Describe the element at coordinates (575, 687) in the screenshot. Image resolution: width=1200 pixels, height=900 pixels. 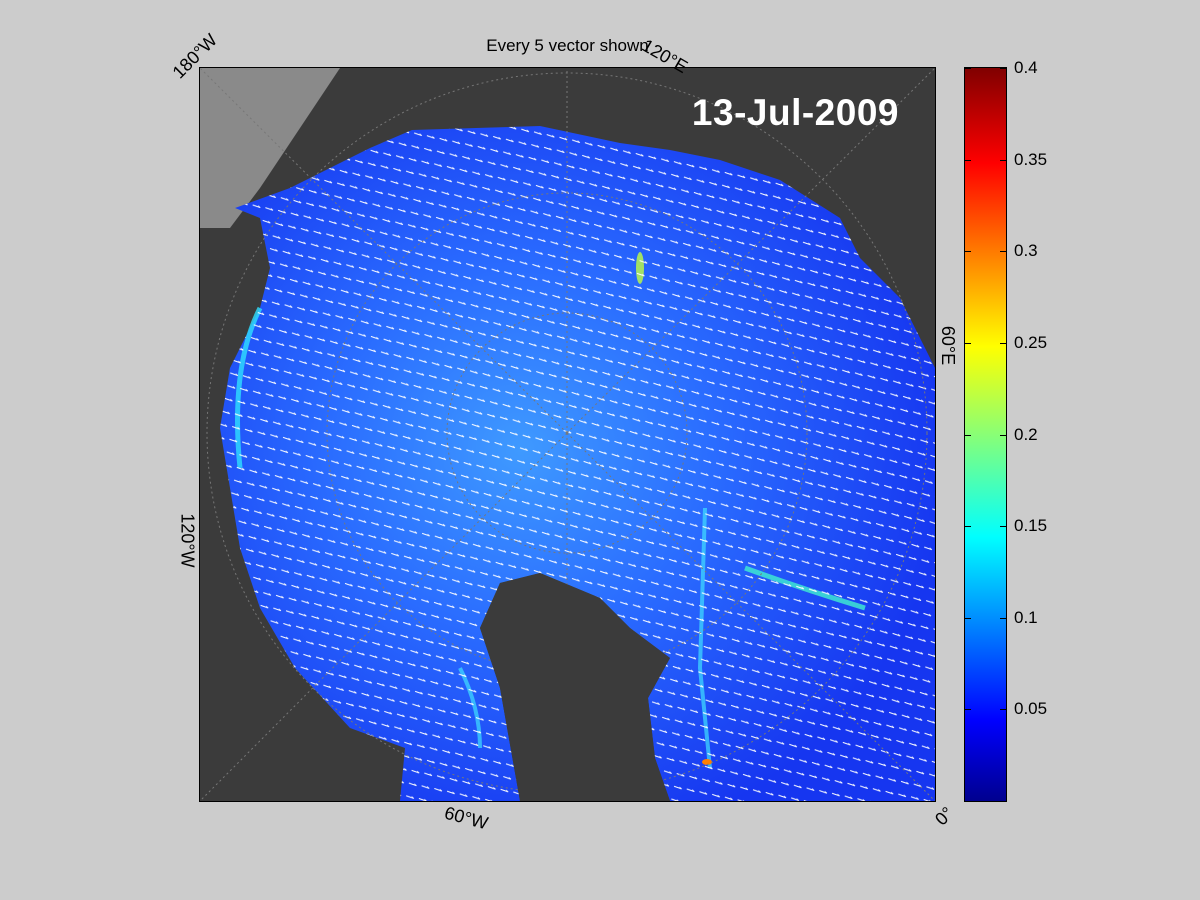
I see `greenland` at that location.